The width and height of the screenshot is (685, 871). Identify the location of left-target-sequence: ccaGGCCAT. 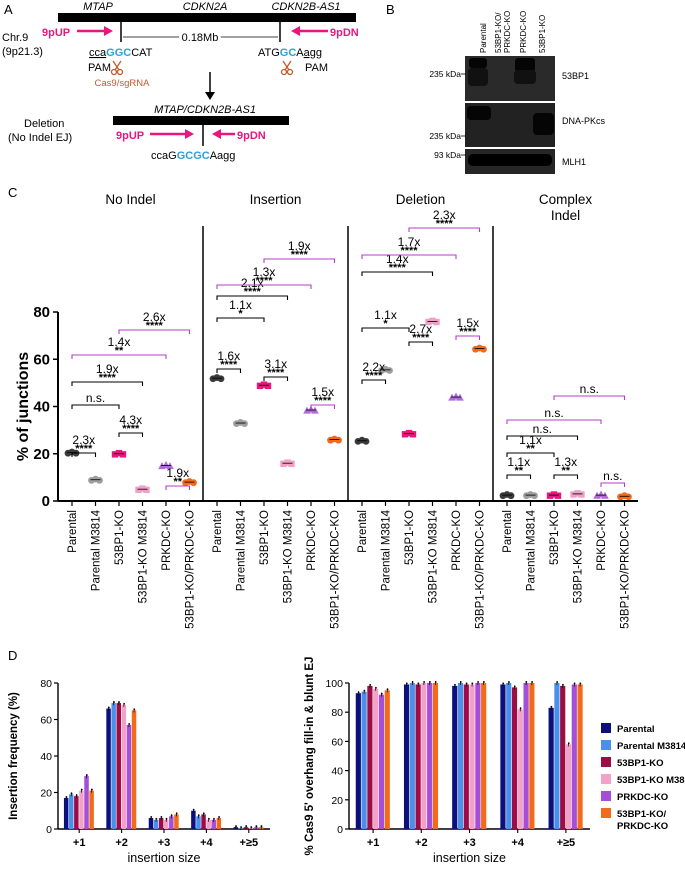
(121, 53).